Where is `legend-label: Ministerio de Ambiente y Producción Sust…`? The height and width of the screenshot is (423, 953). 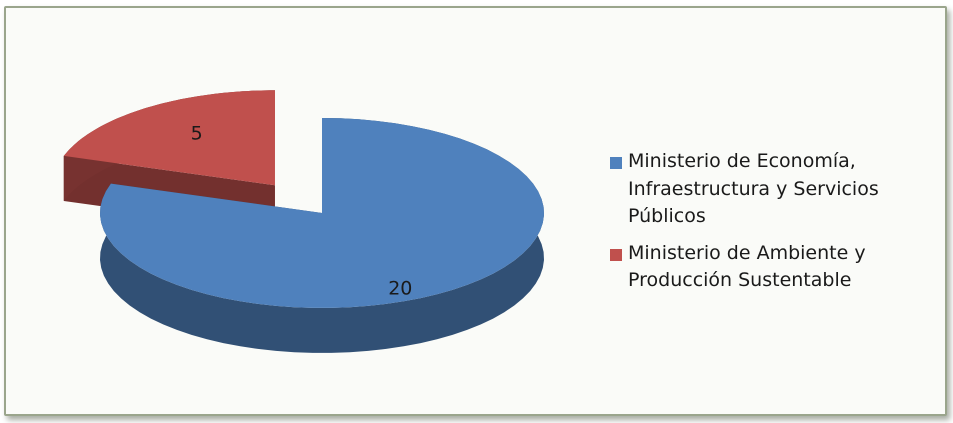
legend-label: Ministerio de Ambiente y Producción Sust… is located at coordinates (747, 266).